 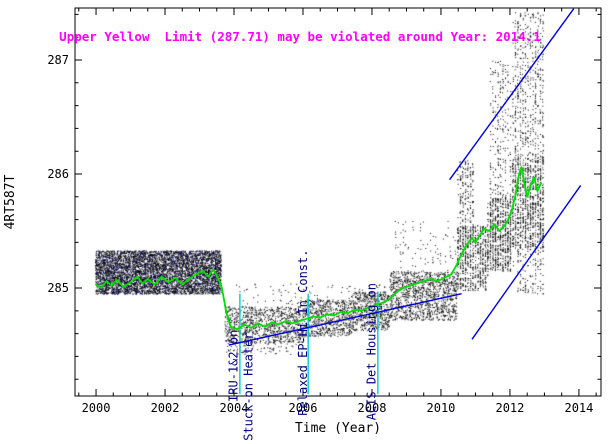 I want to click on y-axis-label: 4RT587T, so click(x=10, y=201).